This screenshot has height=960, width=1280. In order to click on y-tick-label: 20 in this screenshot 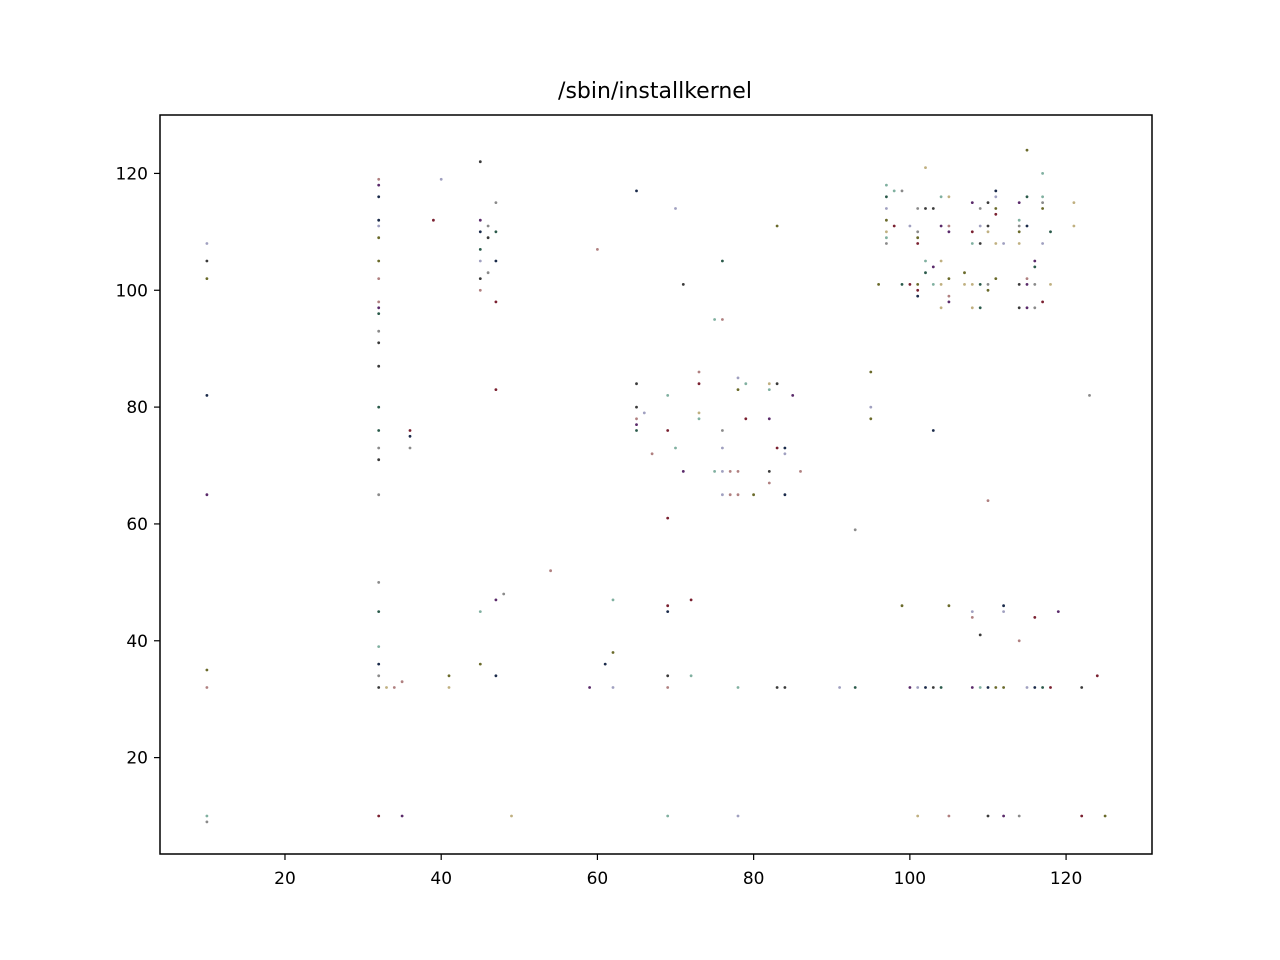, I will do `click(137, 759)`.